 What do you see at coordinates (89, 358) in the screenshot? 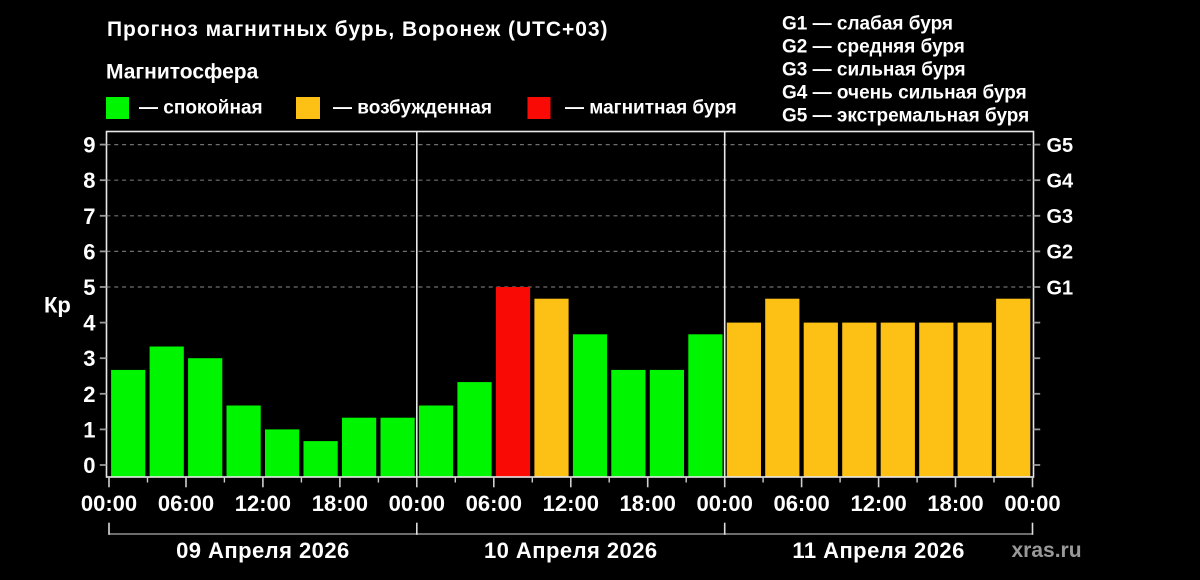
I see `svg-text: 3` at bounding box center [89, 358].